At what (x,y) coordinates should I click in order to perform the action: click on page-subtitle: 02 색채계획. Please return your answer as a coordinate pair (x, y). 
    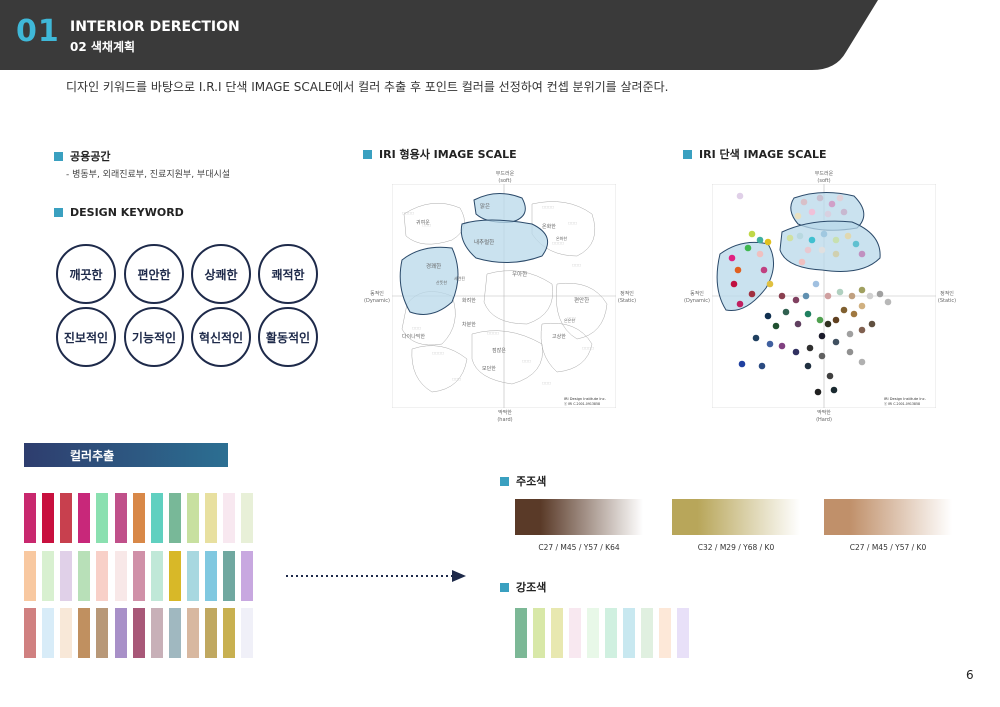
    Looking at the image, I should click on (103, 47).